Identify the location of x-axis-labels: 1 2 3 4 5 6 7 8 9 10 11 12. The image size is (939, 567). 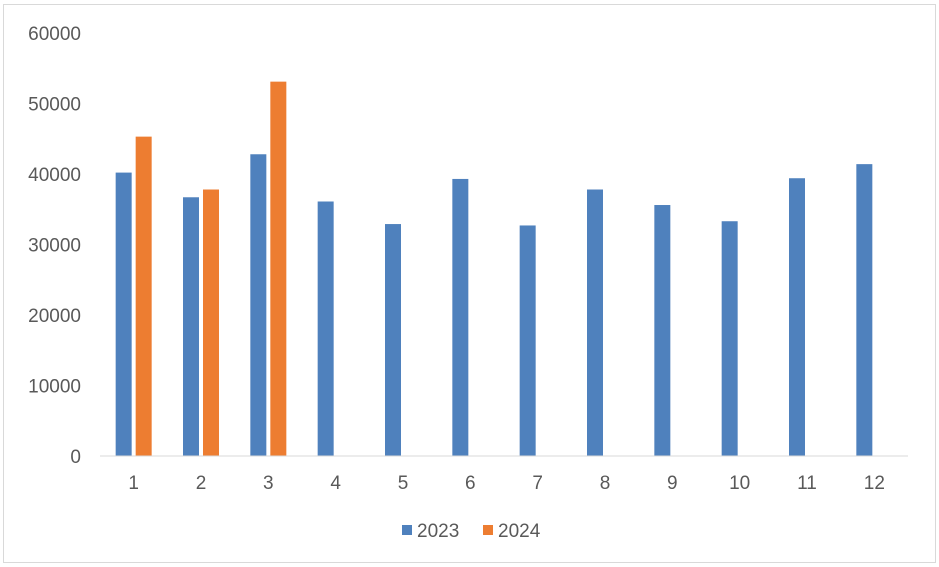
(506, 483).